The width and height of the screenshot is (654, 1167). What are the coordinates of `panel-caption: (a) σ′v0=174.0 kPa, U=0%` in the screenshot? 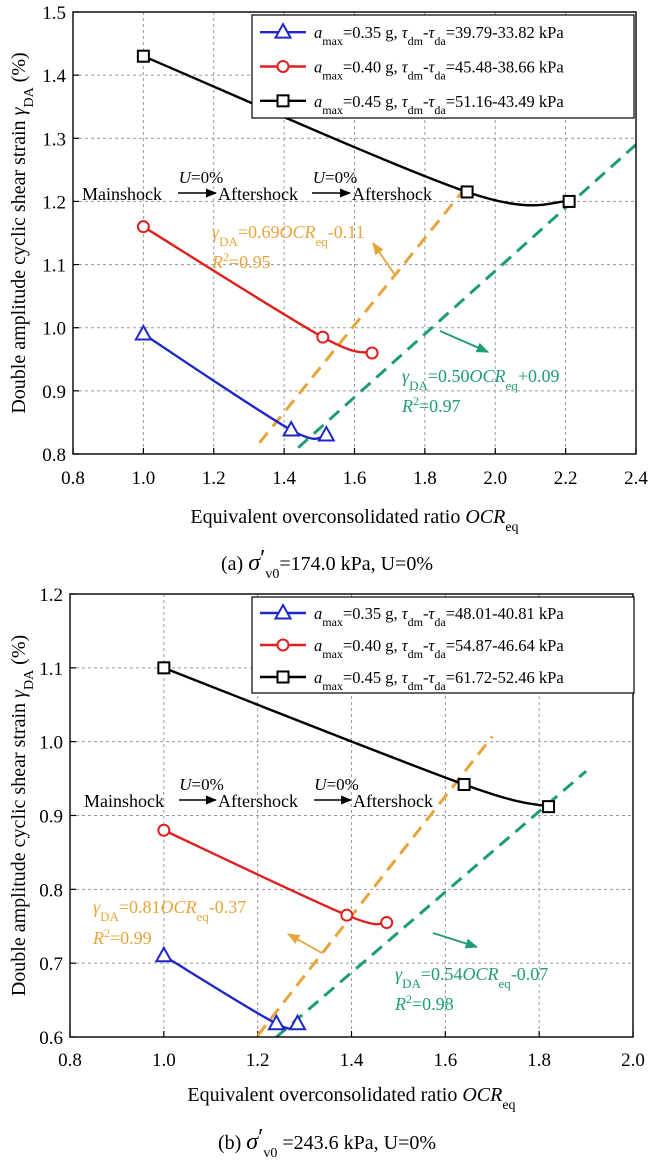 It's located at (327, 564).